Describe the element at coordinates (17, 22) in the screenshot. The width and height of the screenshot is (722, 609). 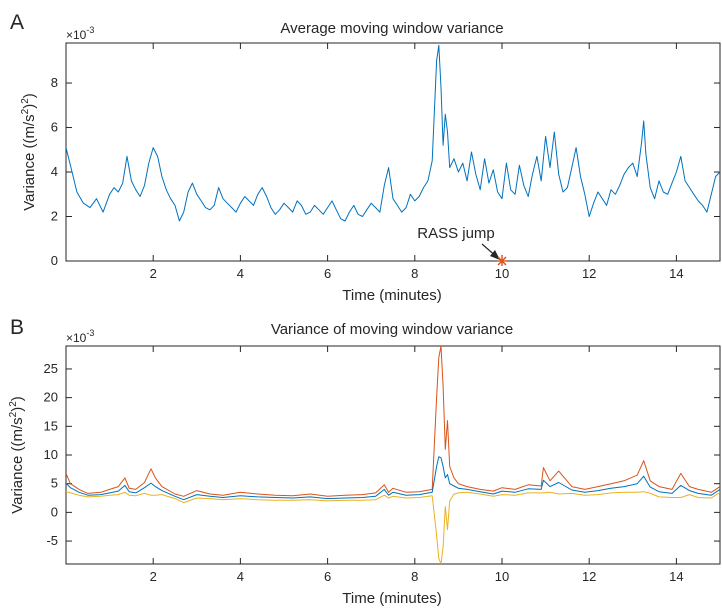
I see `panel-a-label: A` at that location.